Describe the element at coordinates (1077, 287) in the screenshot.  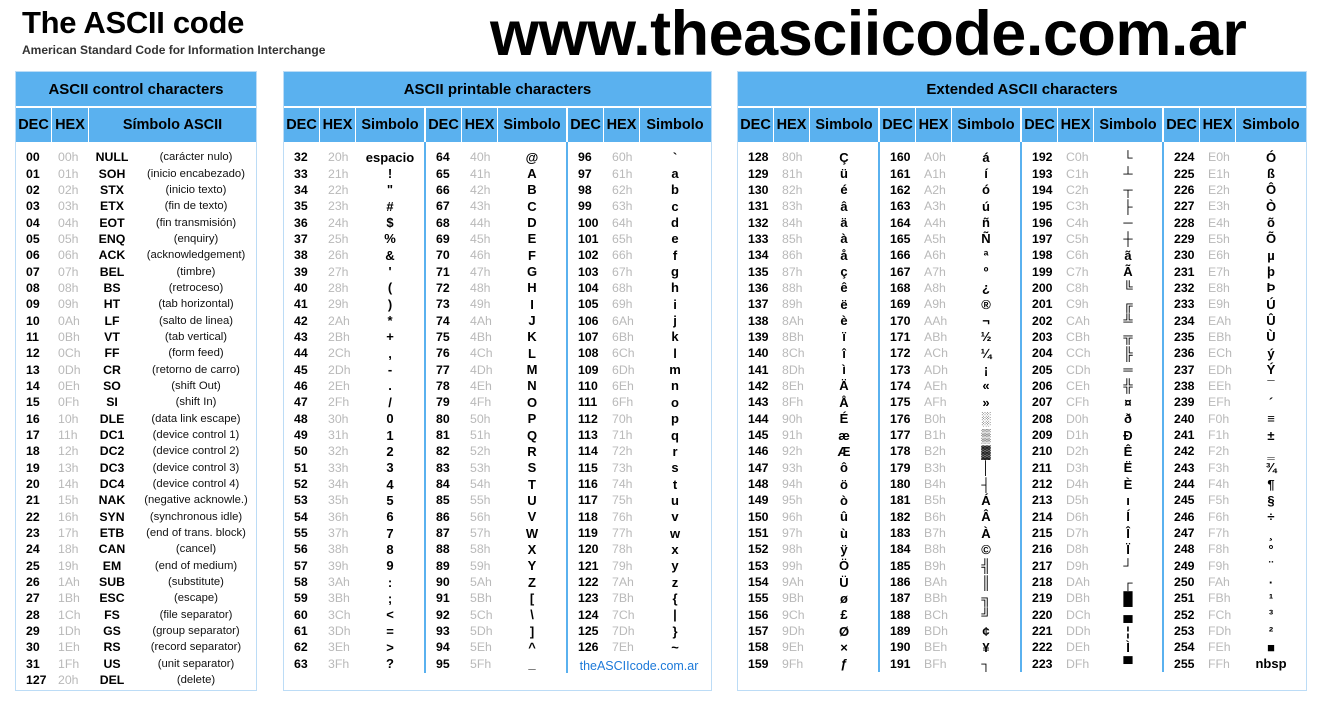
I see `hex-value: C8h` at that location.